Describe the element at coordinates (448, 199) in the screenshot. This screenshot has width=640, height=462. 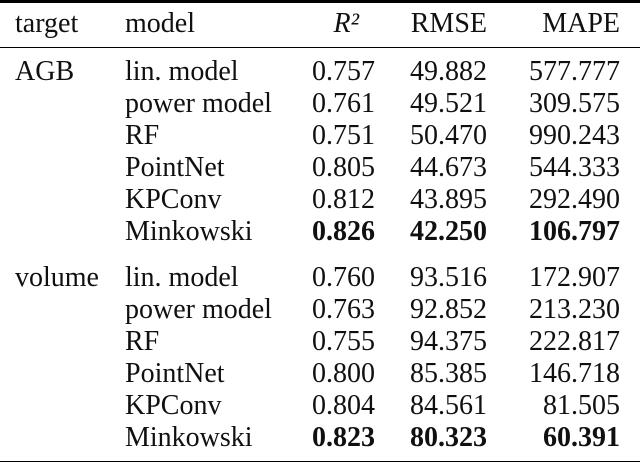
I see `cell-rmse: 43.895` at that location.